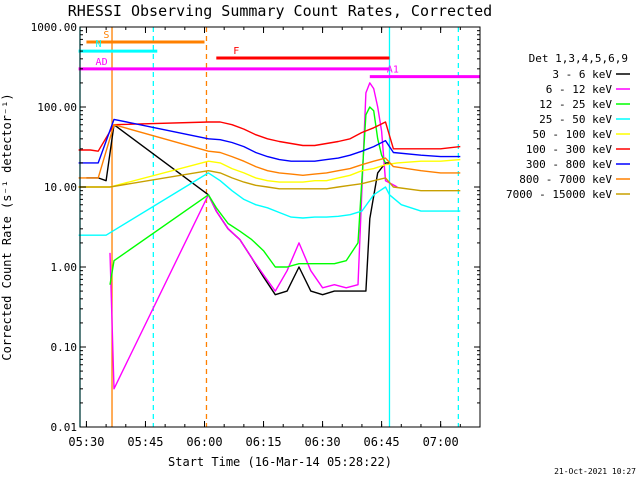  What do you see at coordinates (382, 442) in the screenshot?
I see `x-tick-label: 06:45` at bounding box center [382, 442].